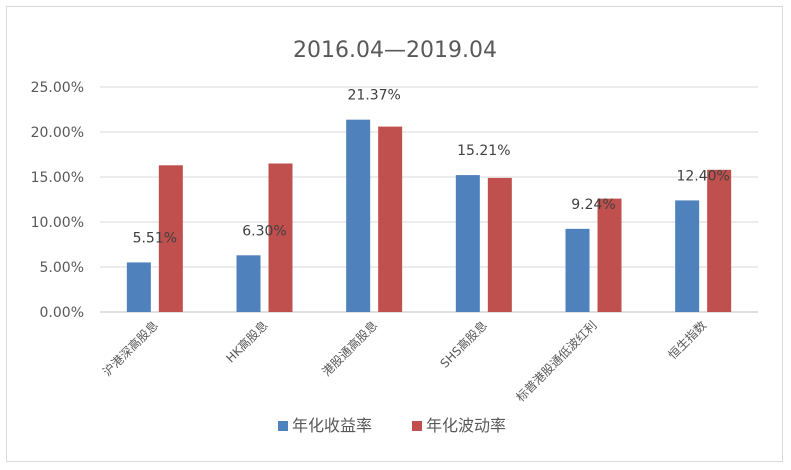 This screenshot has width=791, height=470. I want to click on legend-label: 年化收益率, so click(332, 425).